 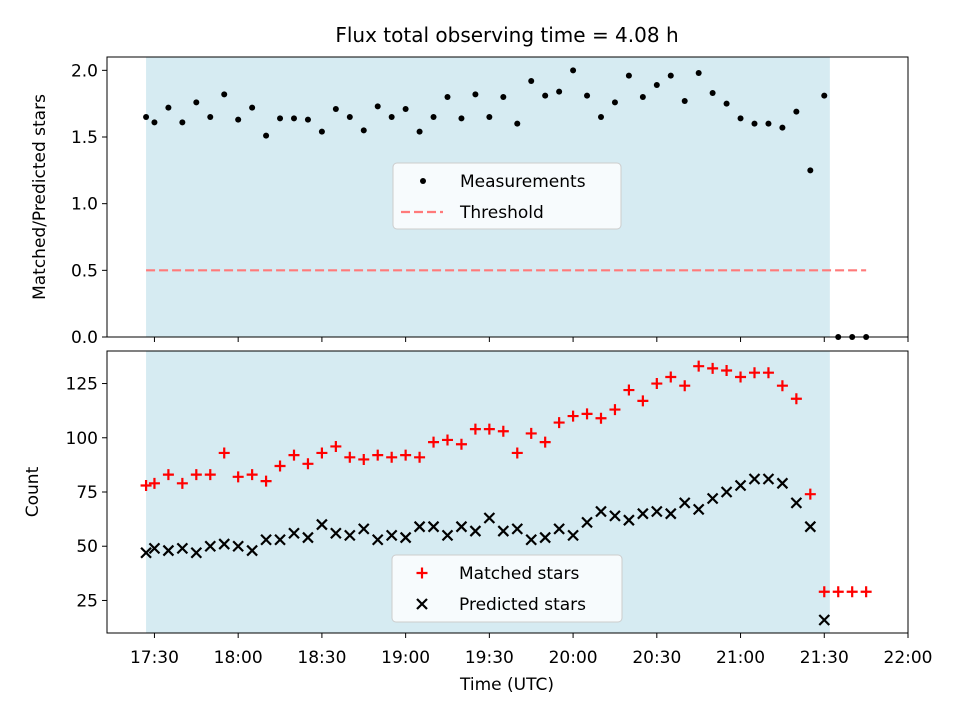 I want to click on x-tick-label: 22:00, so click(x=908, y=658).